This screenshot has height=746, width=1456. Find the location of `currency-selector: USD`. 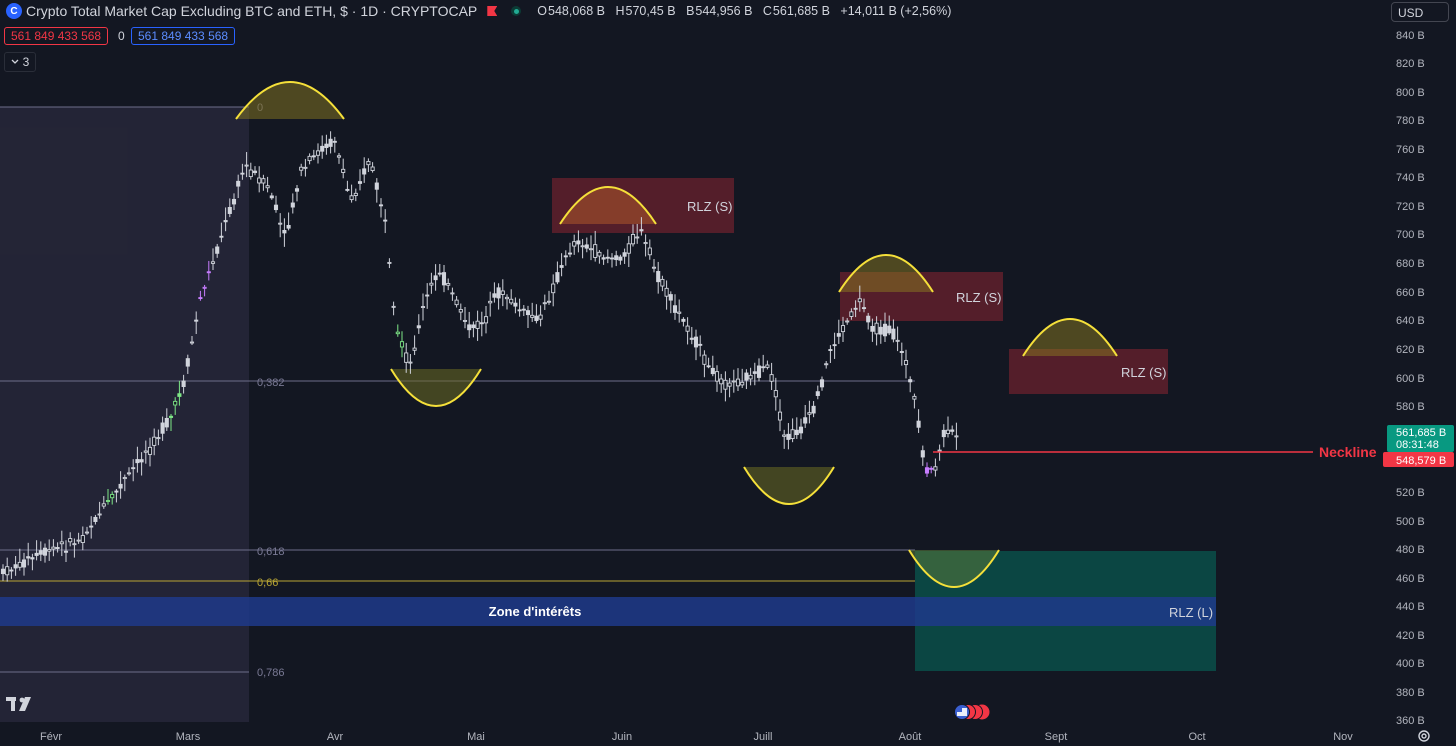

currency-selector: USD is located at coordinates (1420, 12).